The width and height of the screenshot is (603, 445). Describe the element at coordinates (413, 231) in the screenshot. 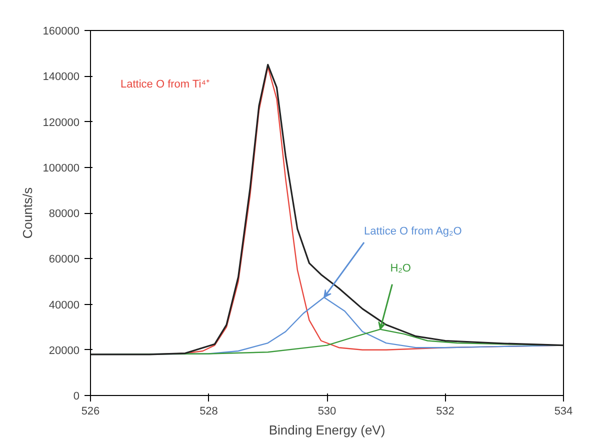

I see `annotation: Lattice O from Ag₂O` at that location.